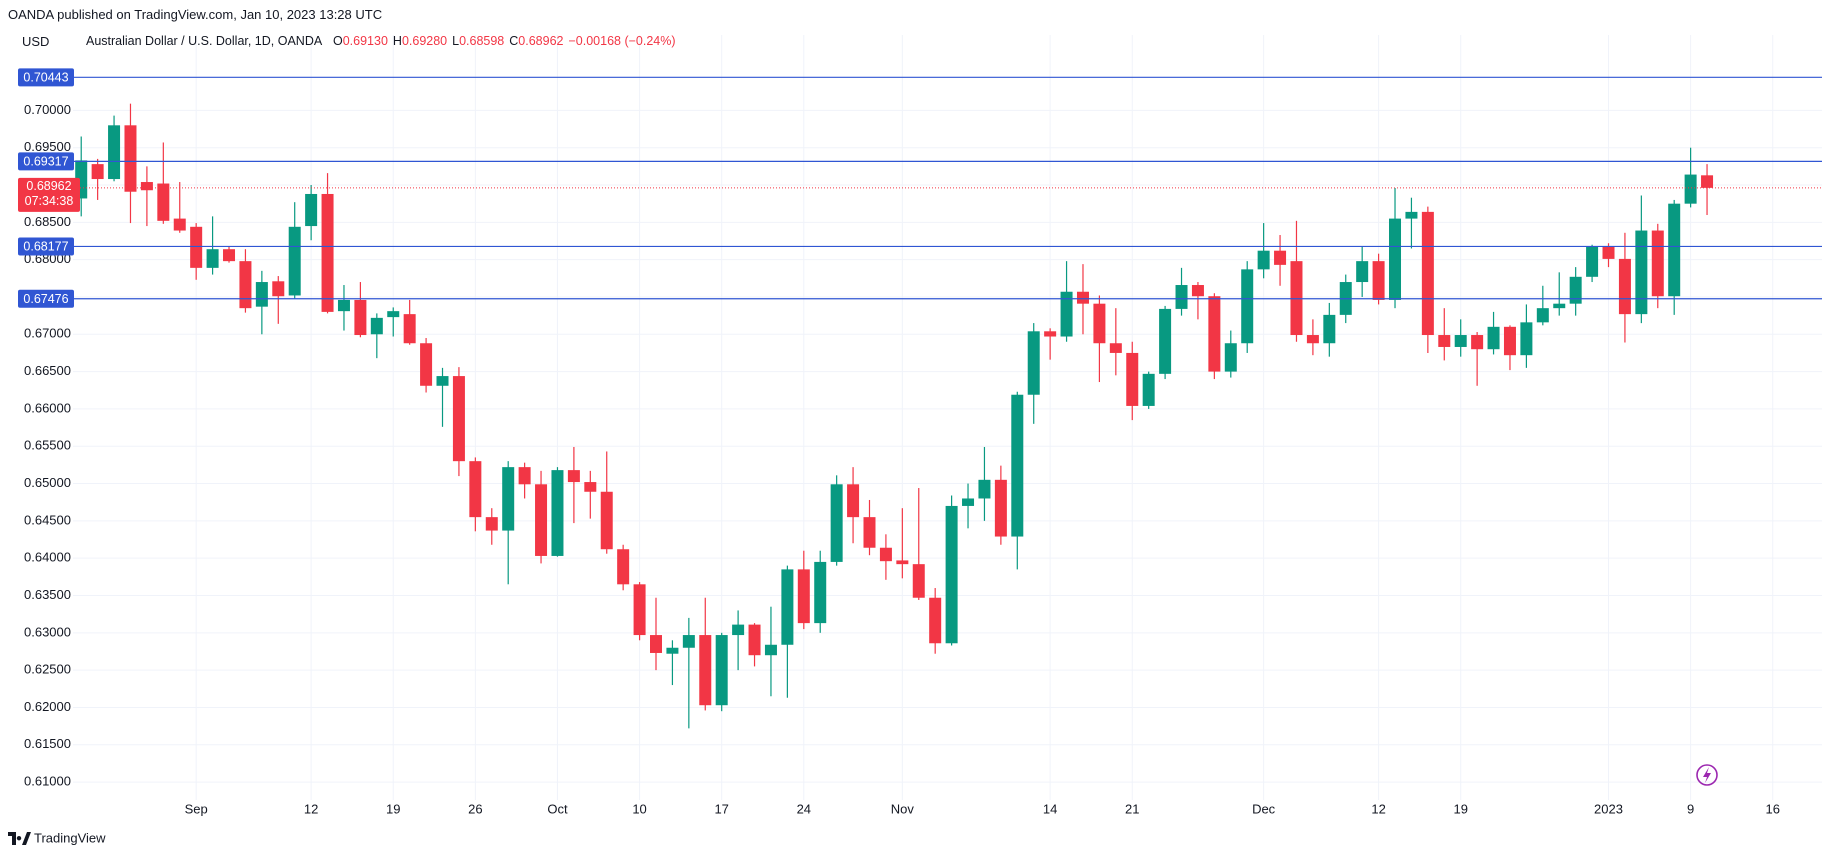 The image size is (1834, 850). What do you see at coordinates (482, 41) in the screenshot?
I see `legend-value: 0.68598` at bounding box center [482, 41].